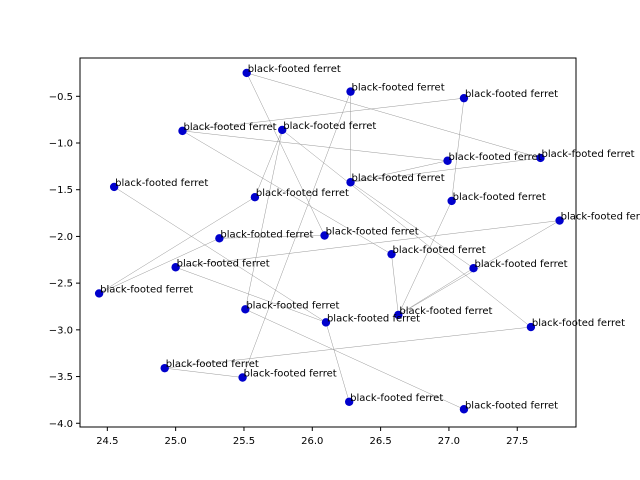  I want to click on y-tick-label: −0.5, so click(61, 97).